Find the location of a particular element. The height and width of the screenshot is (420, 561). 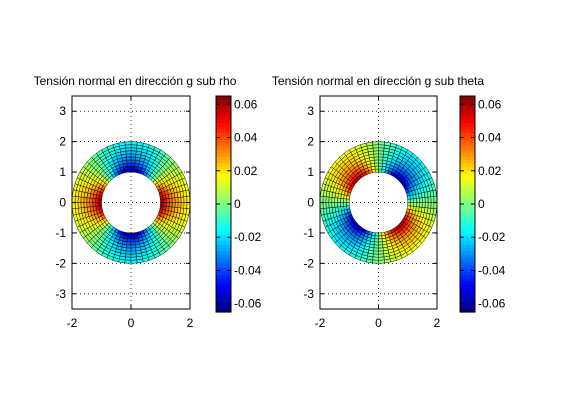

surface-theta is located at coordinates (378, 202).